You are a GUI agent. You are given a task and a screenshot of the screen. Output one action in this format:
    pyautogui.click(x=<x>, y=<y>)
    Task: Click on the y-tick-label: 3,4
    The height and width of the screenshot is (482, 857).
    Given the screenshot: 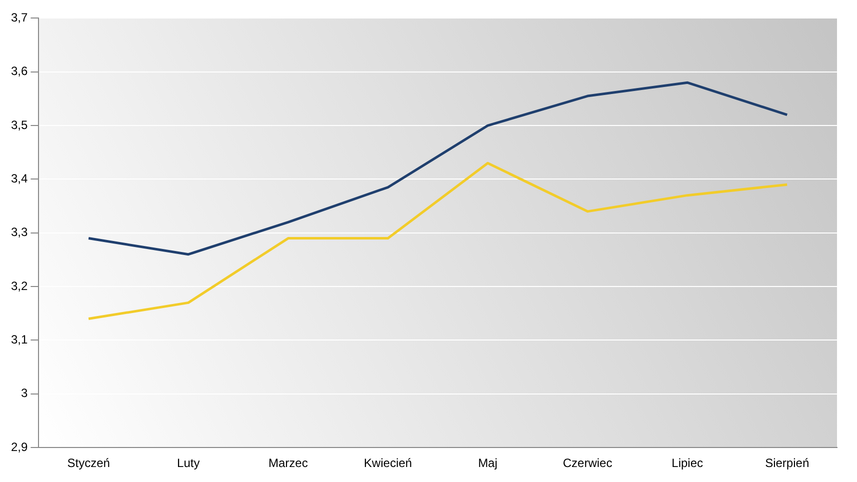 What is the action you would take?
    pyautogui.click(x=19, y=179)
    